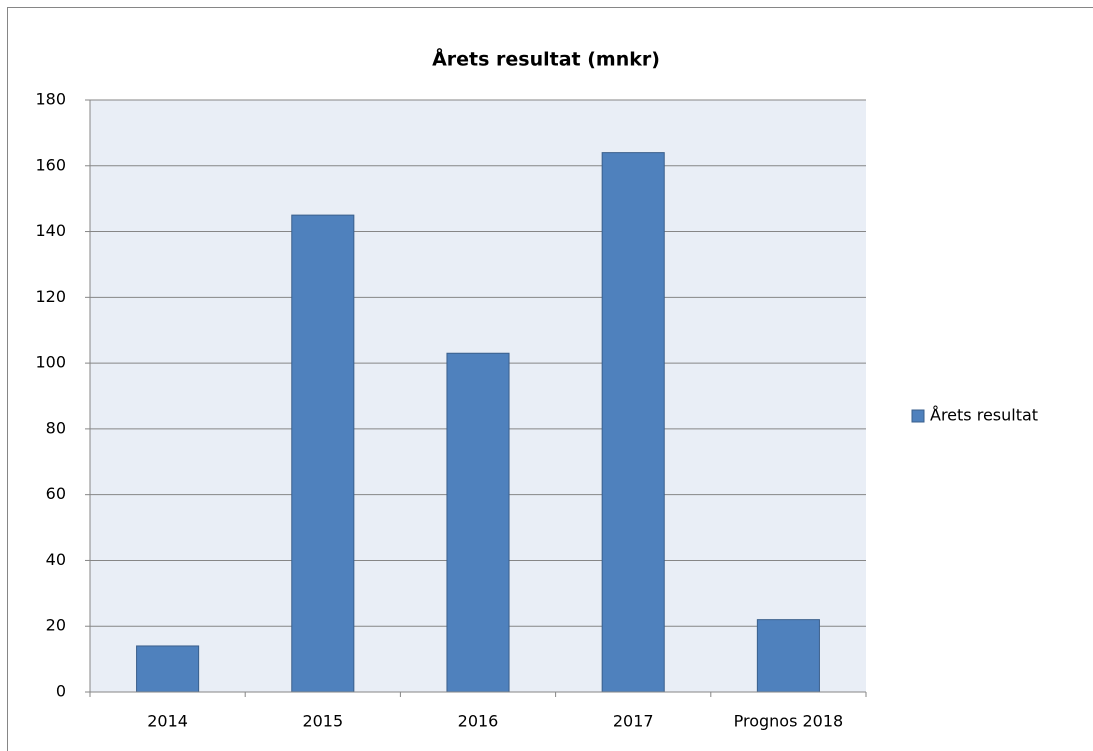  I want to click on chart-title: Årets resultat (mnkr), so click(546, 59).